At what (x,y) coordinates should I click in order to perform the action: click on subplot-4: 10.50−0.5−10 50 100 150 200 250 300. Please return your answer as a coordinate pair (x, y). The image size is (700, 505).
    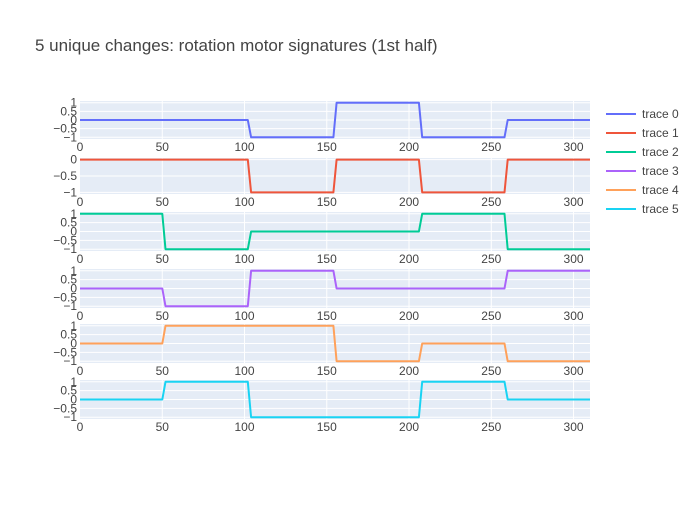
    Looking at the image, I should click on (321, 348).